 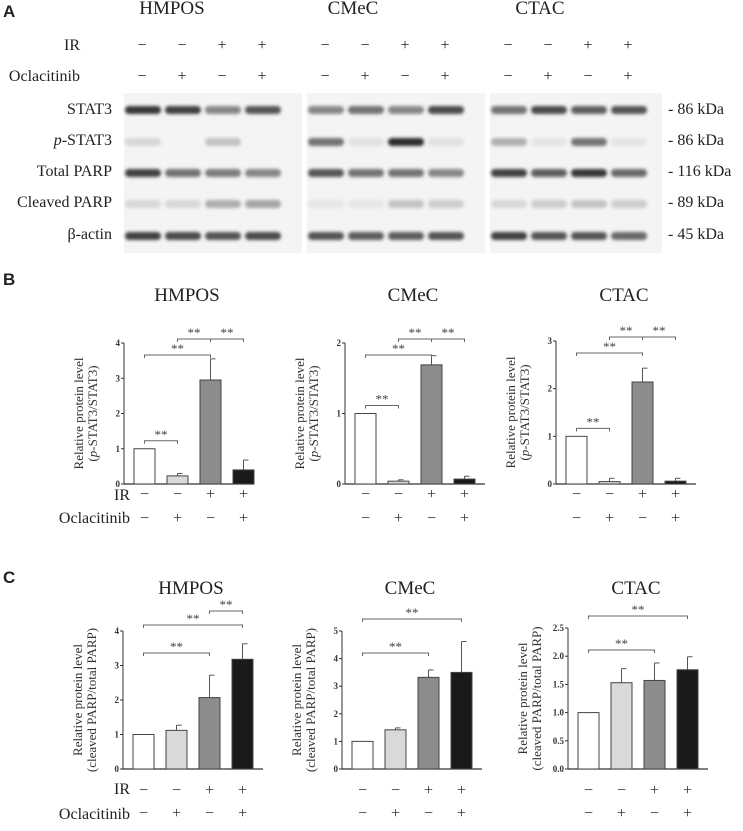 I want to click on kda-total-parp: - 116 kDa, so click(x=700, y=171).